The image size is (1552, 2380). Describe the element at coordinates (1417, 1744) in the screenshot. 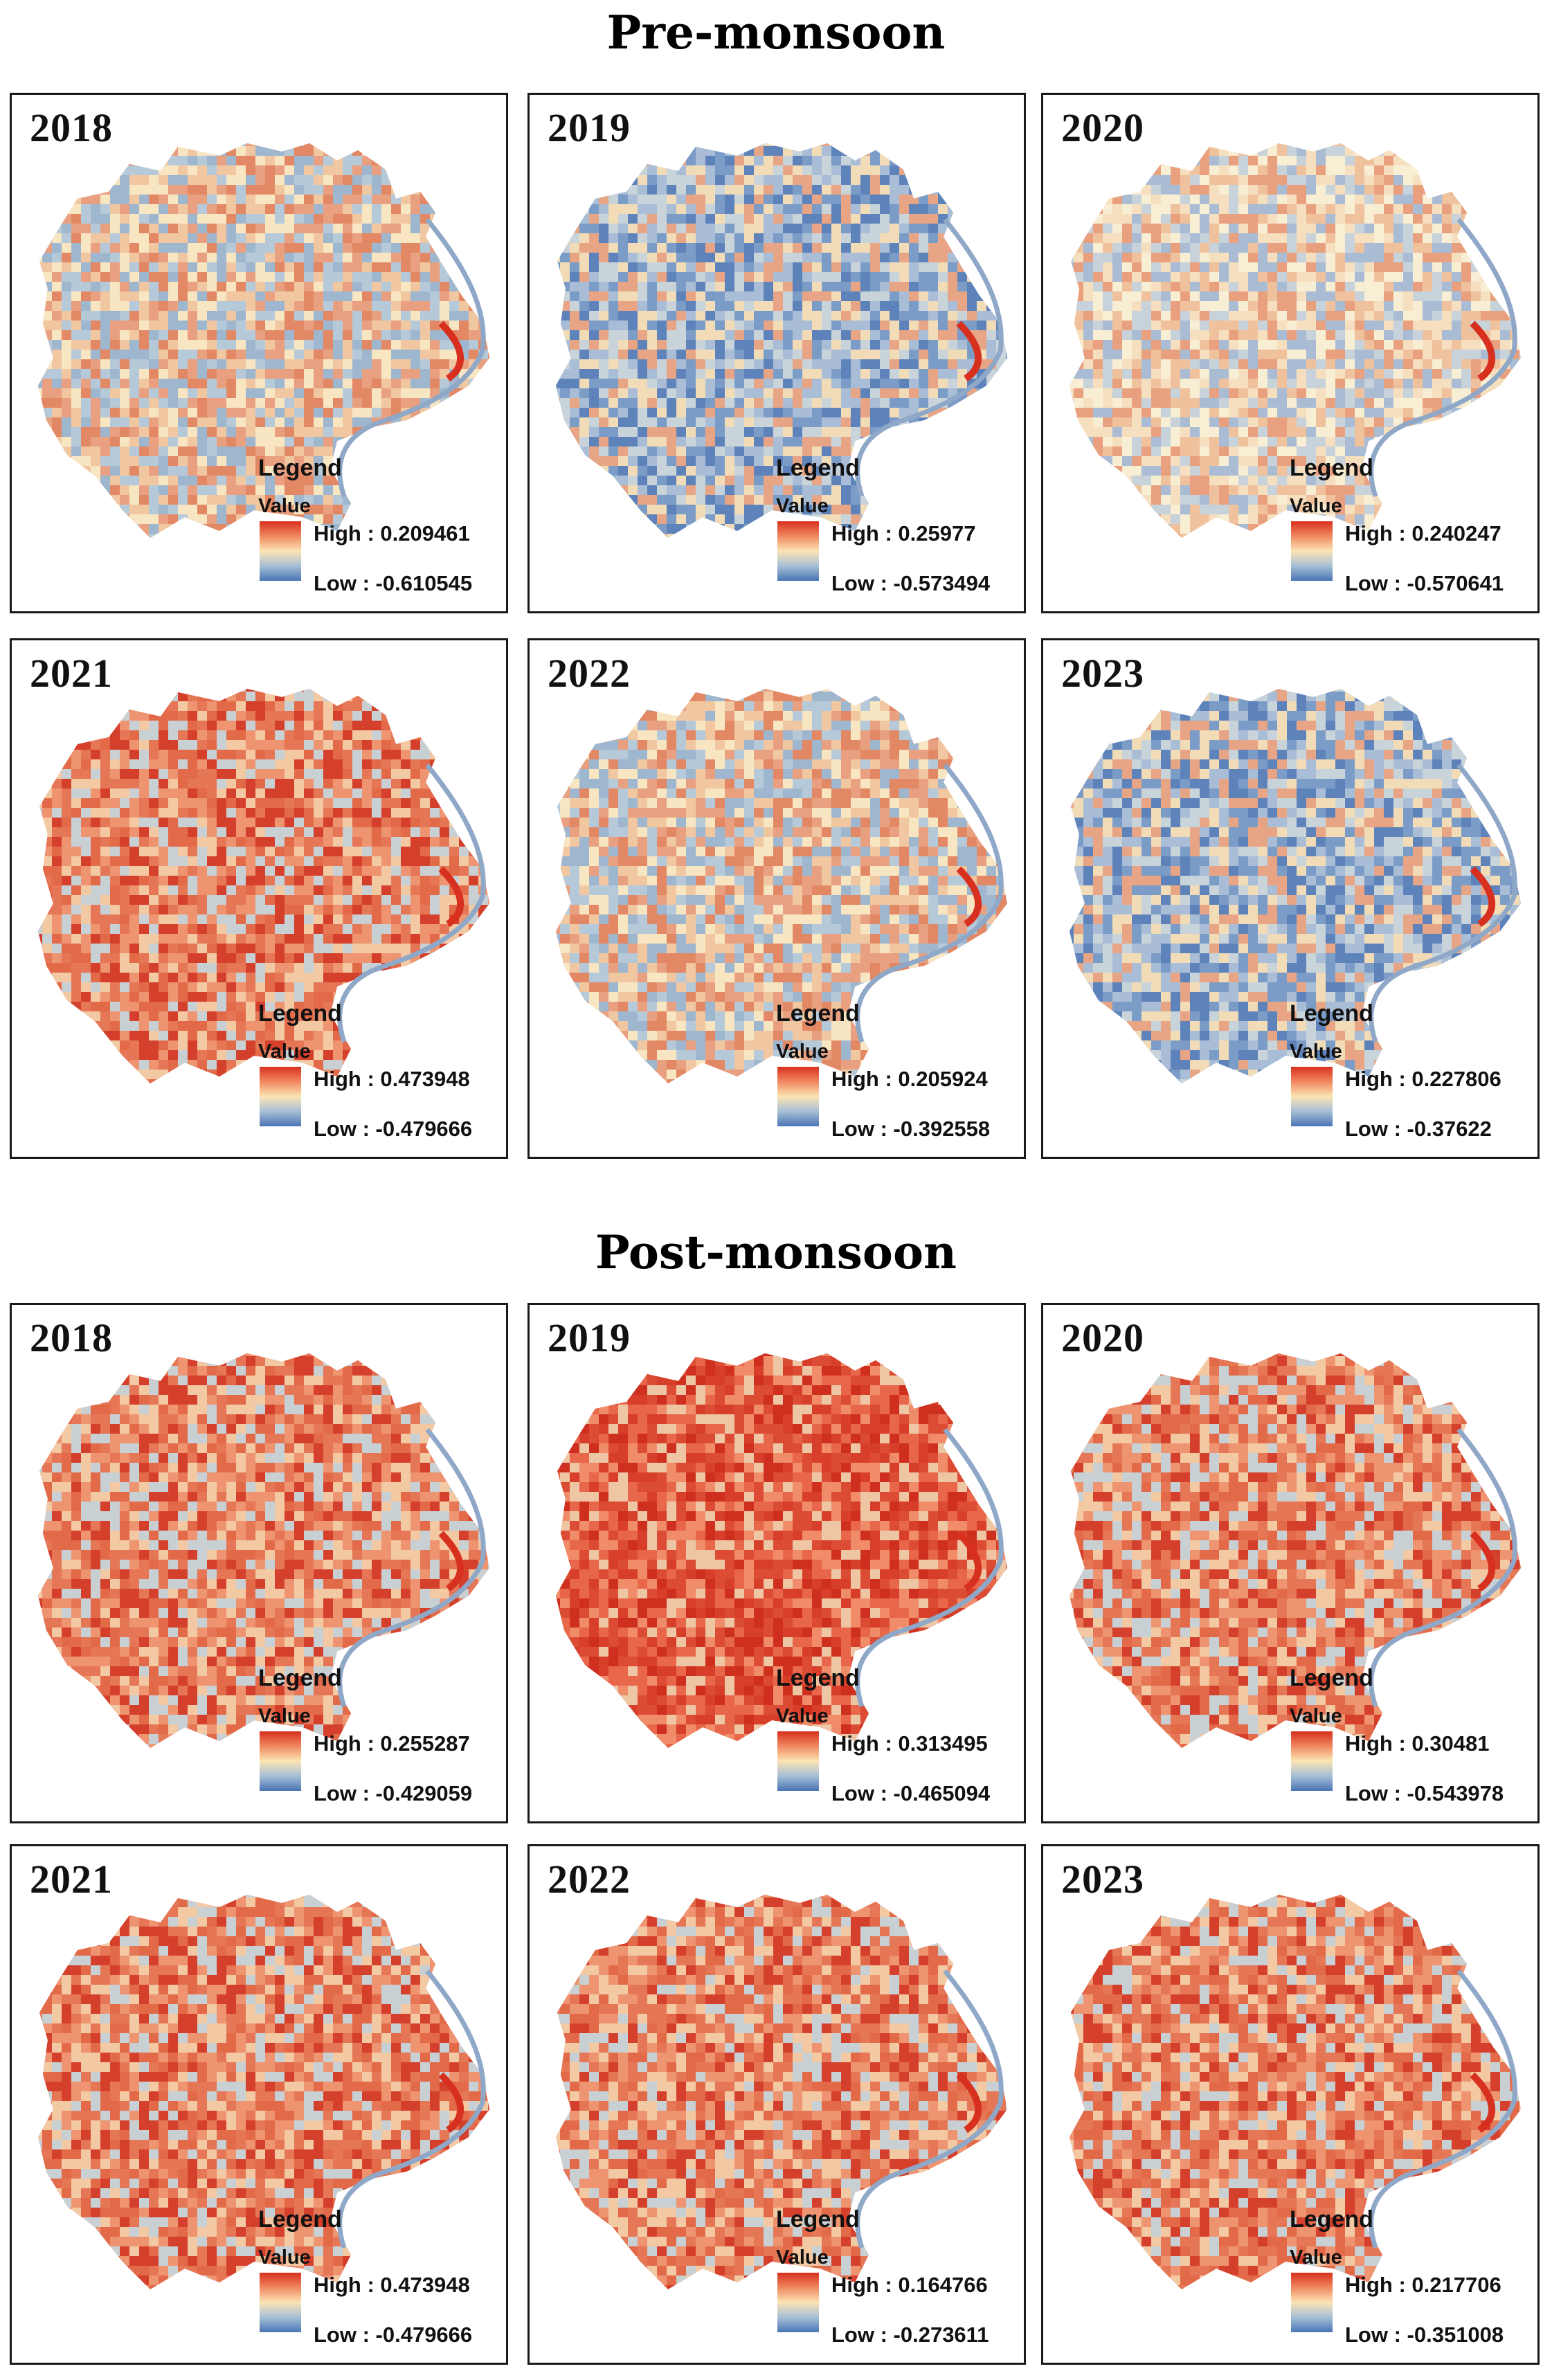

I see `legend-high-value: High : 0.30481` at that location.